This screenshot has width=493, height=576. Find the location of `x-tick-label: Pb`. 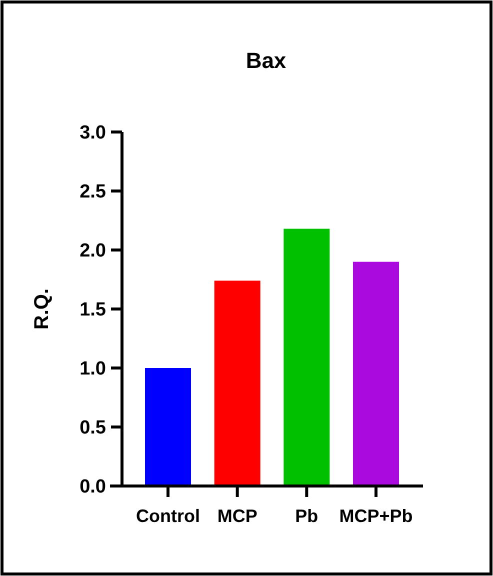

x-tick-label: Pb is located at coordinates (306, 516).